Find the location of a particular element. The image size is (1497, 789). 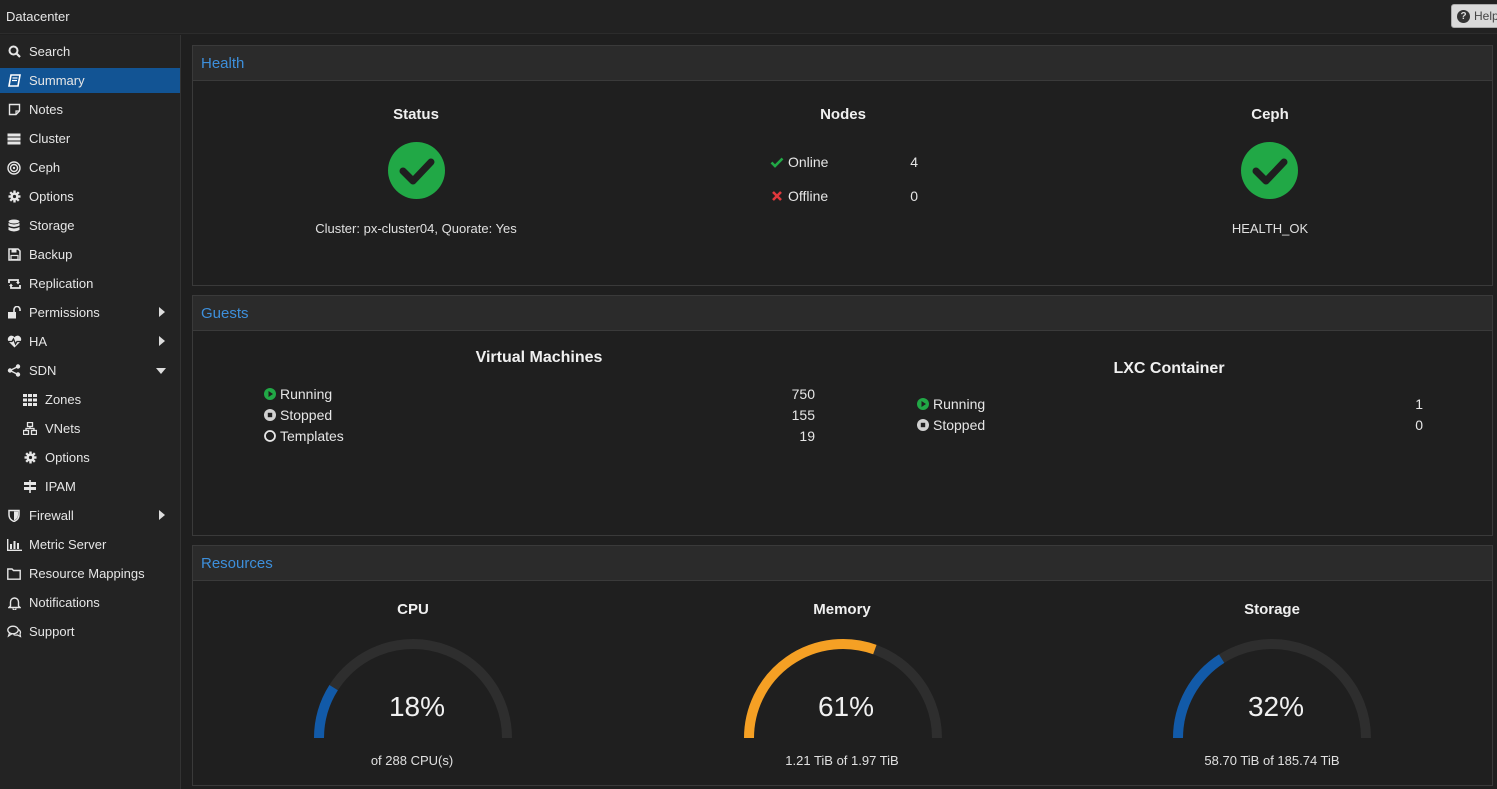

nodes-offline-row: Offline is located at coordinates (798, 196).